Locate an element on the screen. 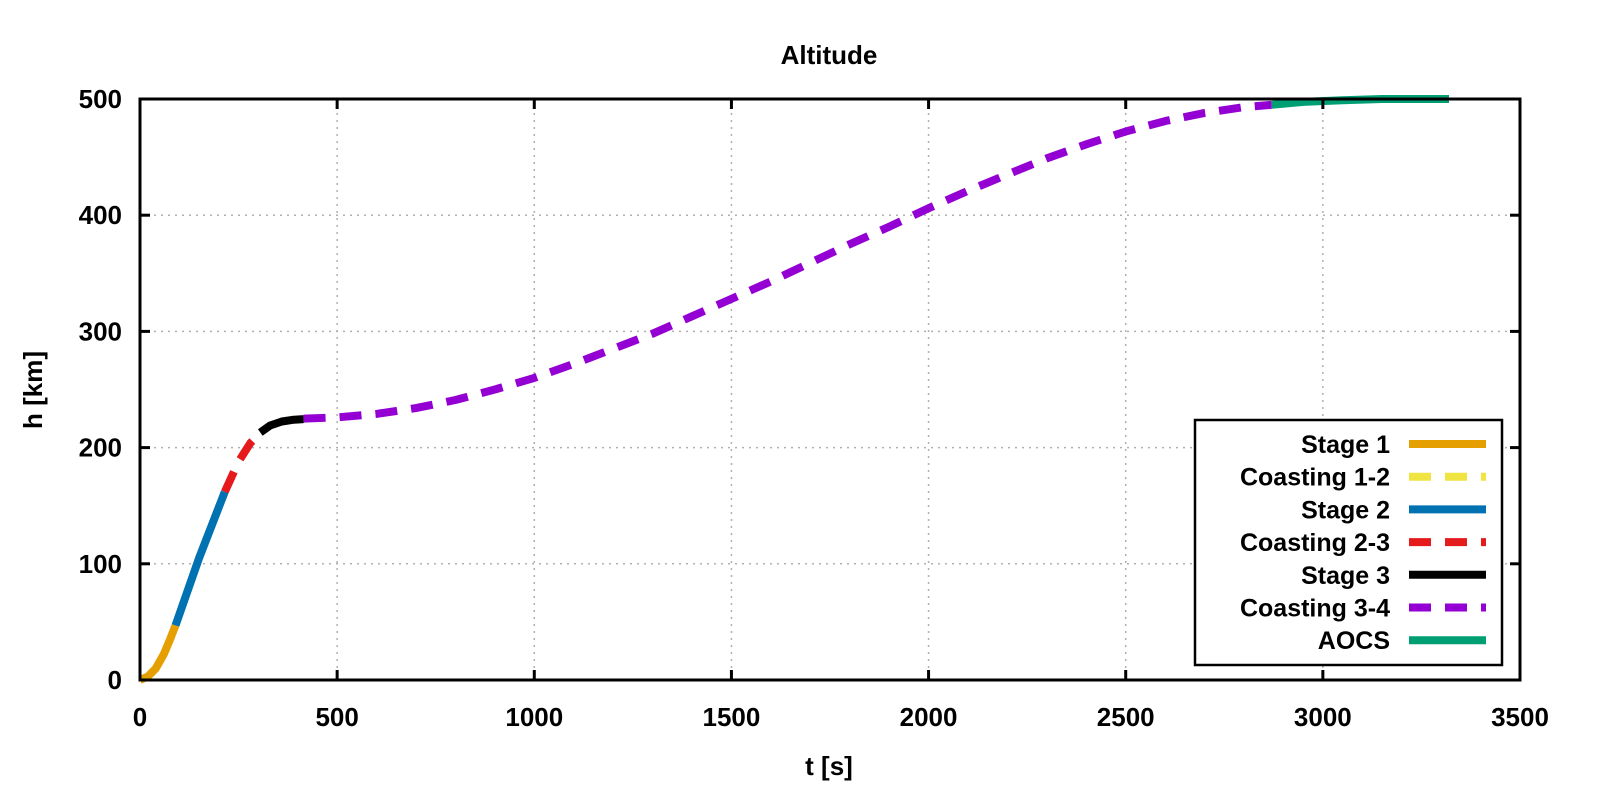 The width and height of the screenshot is (1600, 800). y-tick-label: 500 is located at coordinates (100, 99).